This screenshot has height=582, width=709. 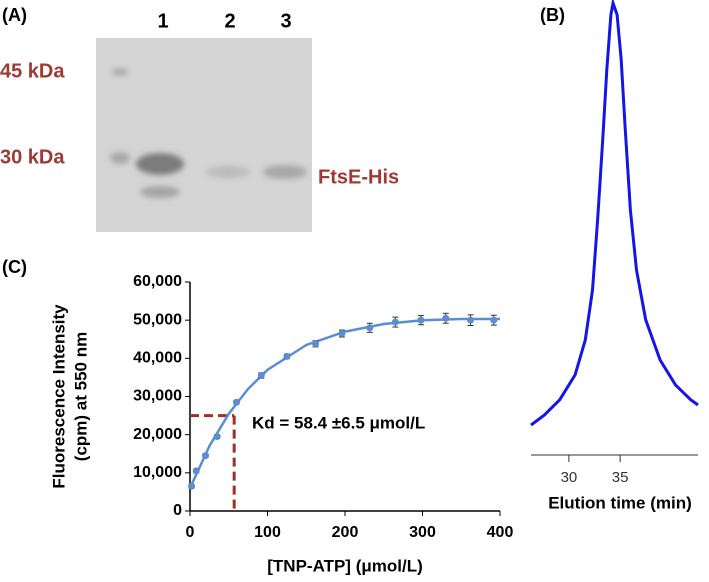 What do you see at coordinates (157, 319) in the screenshot?
I see `y-tick-label: 50,000` at bounding box center [157, 319].